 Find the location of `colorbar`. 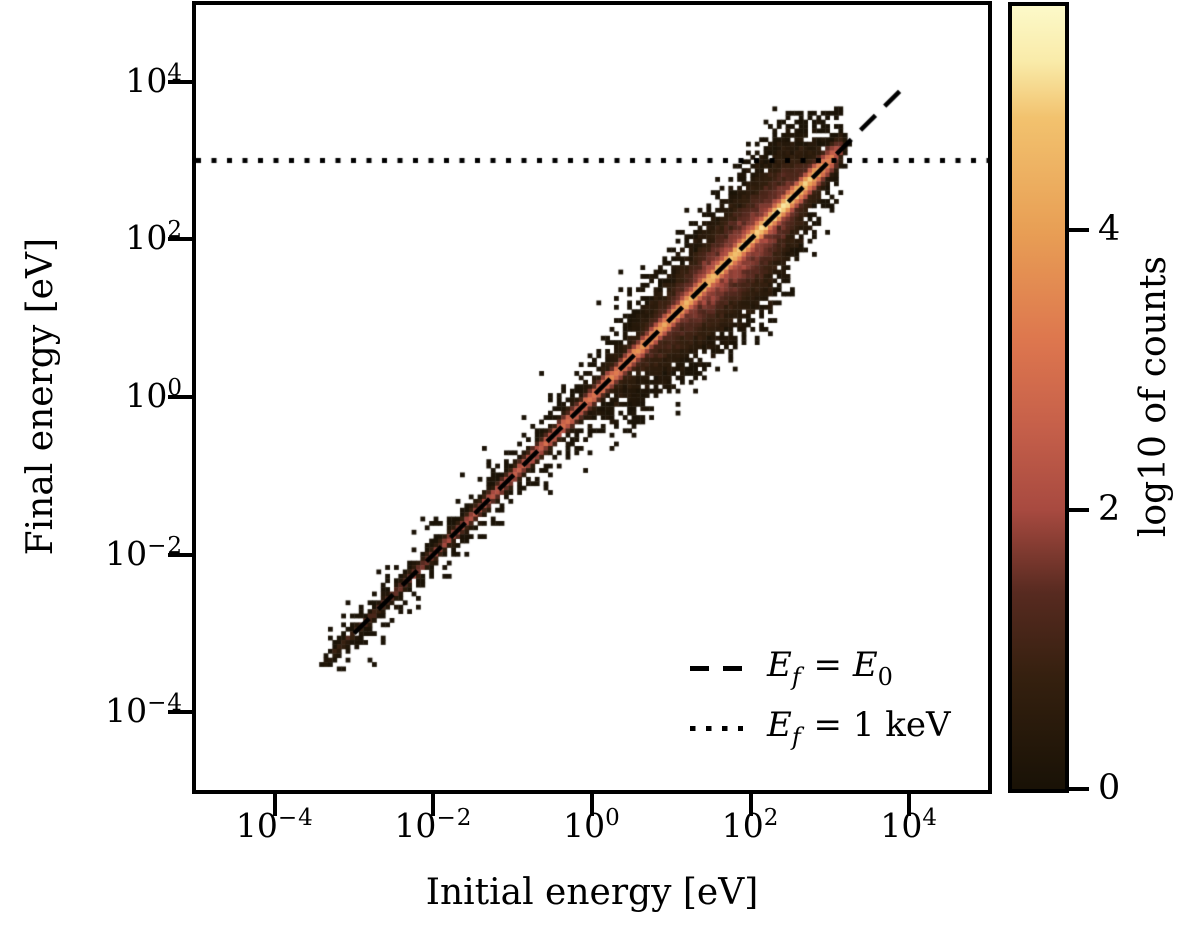

colorbar is located at coordinates (1038, 397).